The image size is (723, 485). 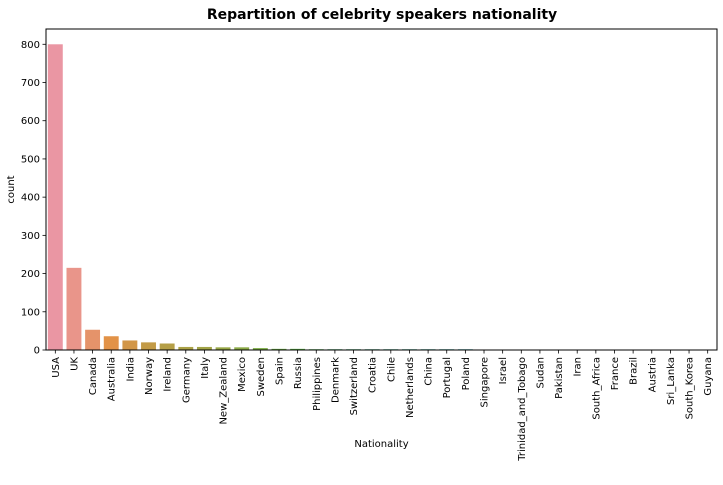 I want to click on y-tick-label: 300, so click(x=30, y=236).